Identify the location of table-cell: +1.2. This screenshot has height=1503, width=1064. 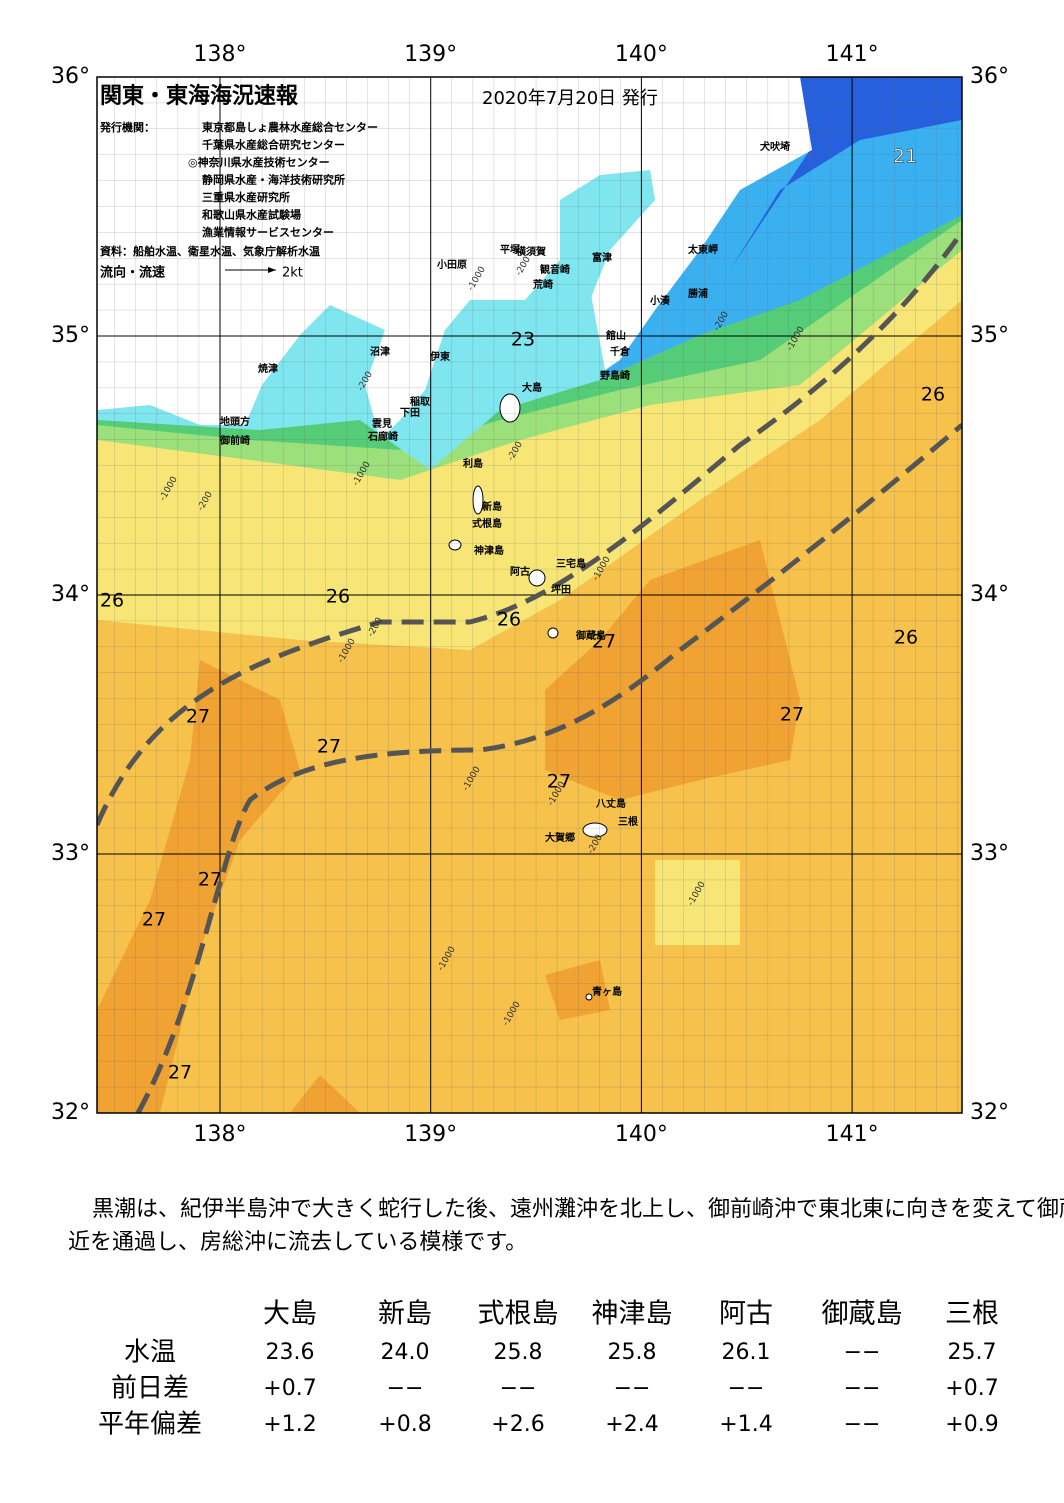
(289, 1424).